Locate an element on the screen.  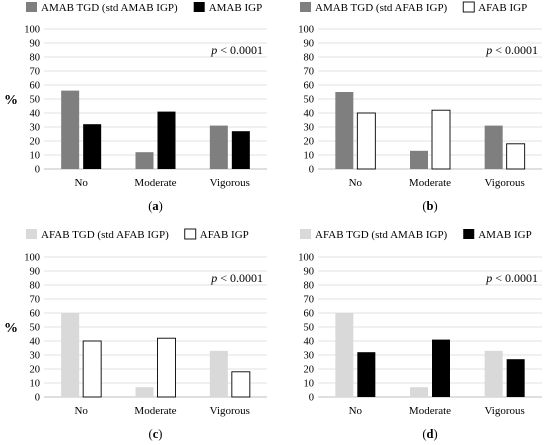
panel-label: (c) is located at coordinates (156, 434).